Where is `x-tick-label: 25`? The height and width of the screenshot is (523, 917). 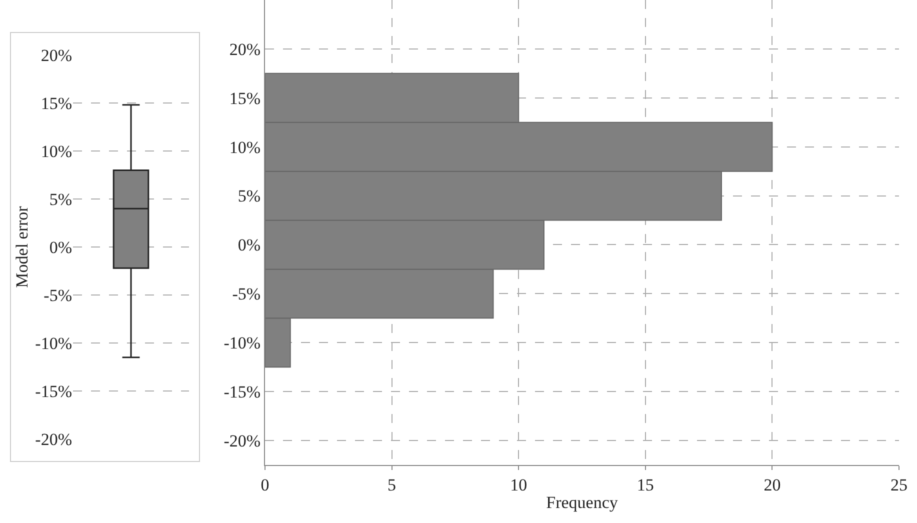 x-tick-label: 25 is located at coordinates (899, 484).